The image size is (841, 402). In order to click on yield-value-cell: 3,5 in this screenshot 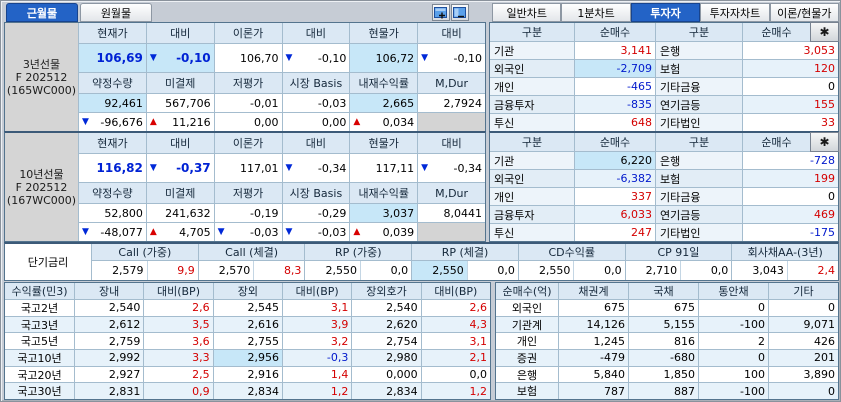, I will do `click(178, 324)`.